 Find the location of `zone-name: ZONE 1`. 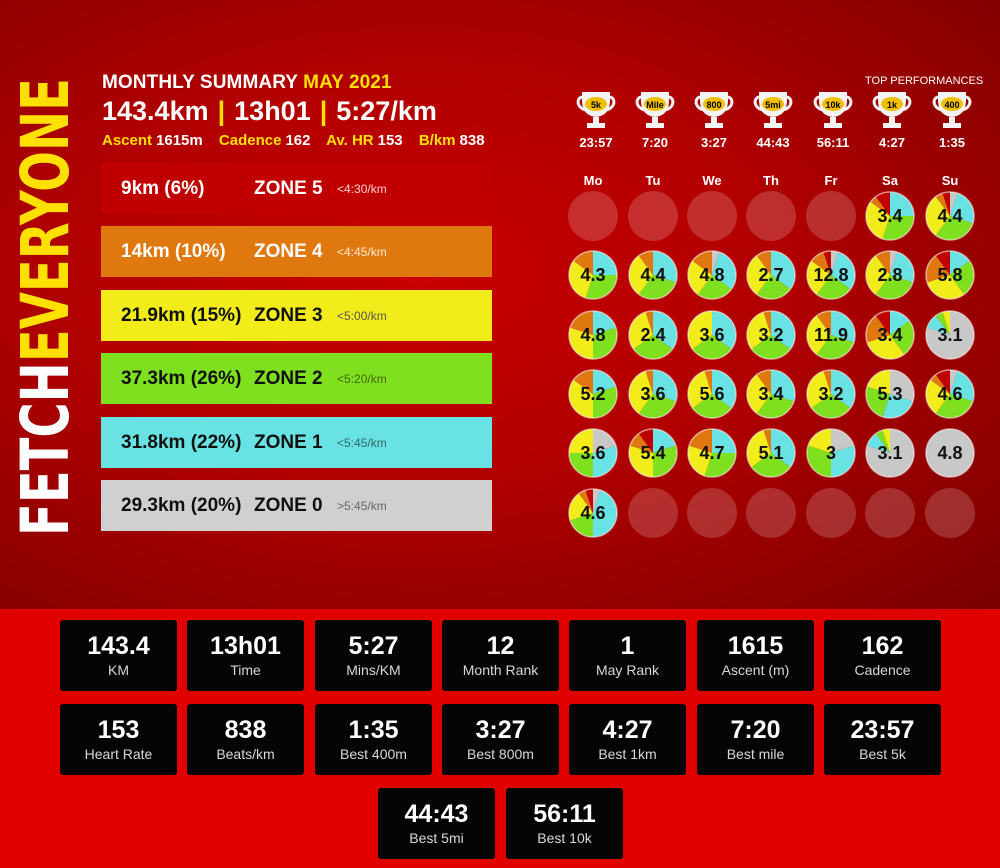

zone-name: ZONE 1 is located at coordinates (288, 442).